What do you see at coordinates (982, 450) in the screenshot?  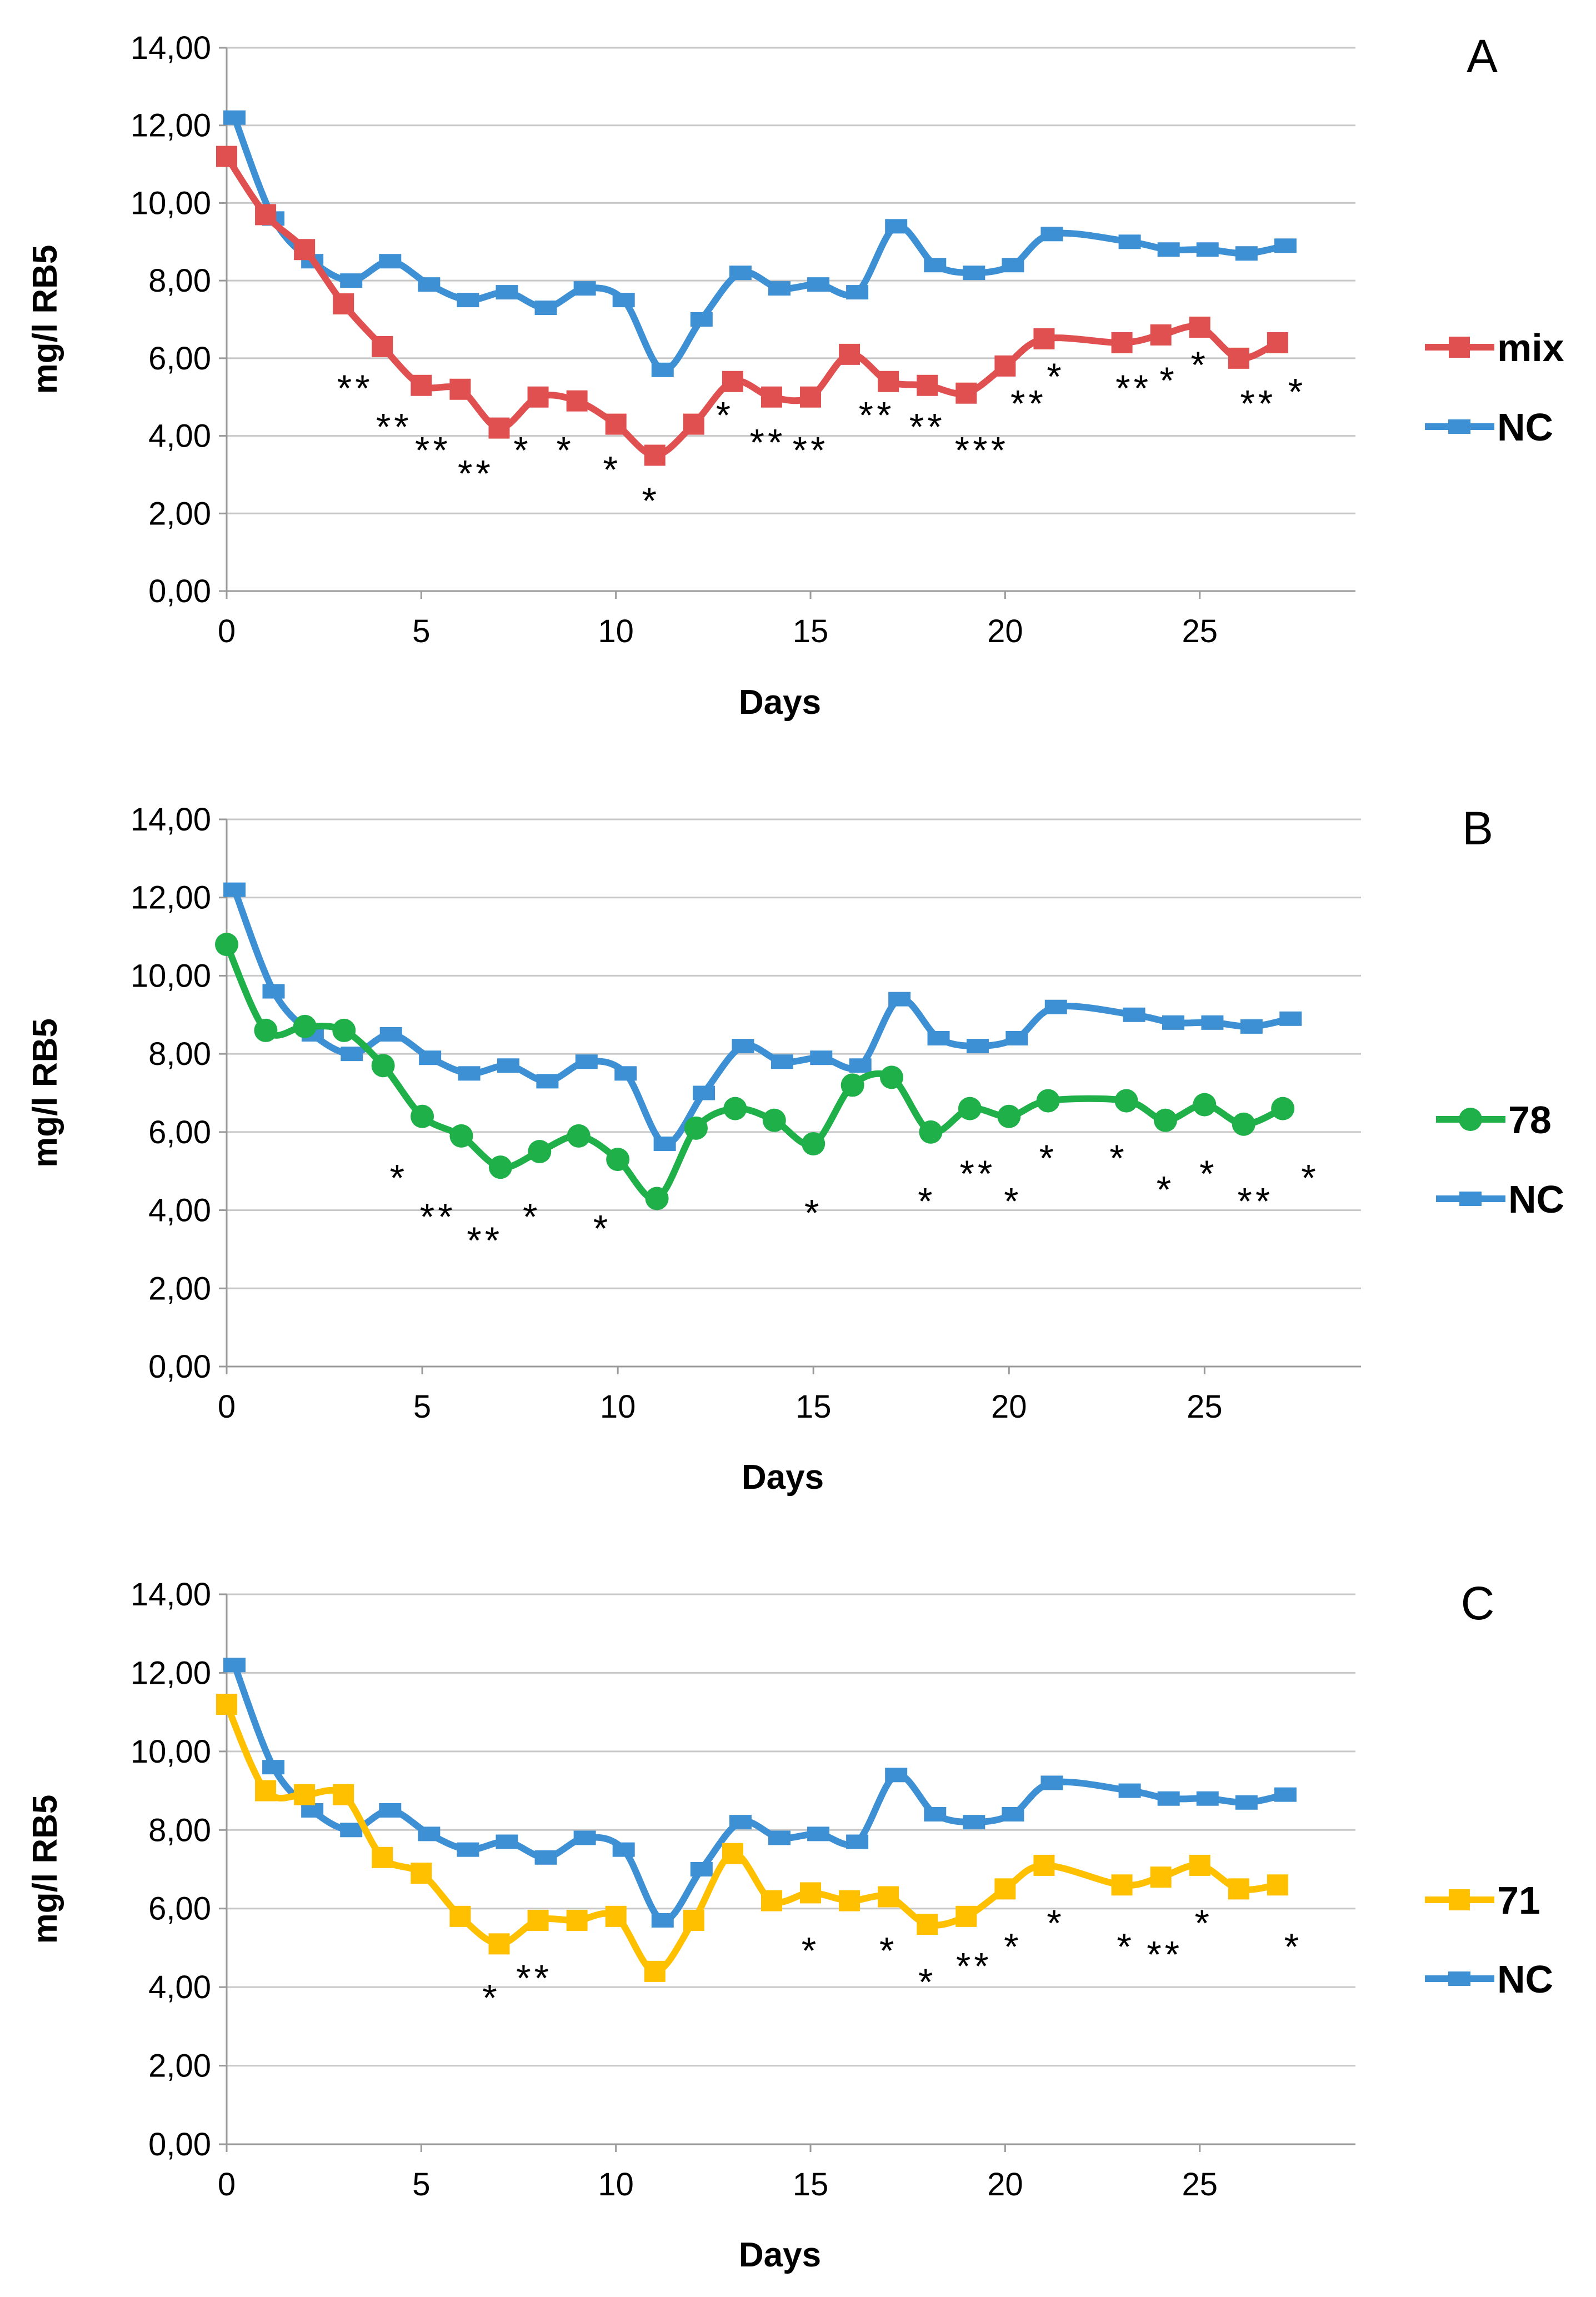 I see `significance-marker: ***` at bounding box center [982, 450].